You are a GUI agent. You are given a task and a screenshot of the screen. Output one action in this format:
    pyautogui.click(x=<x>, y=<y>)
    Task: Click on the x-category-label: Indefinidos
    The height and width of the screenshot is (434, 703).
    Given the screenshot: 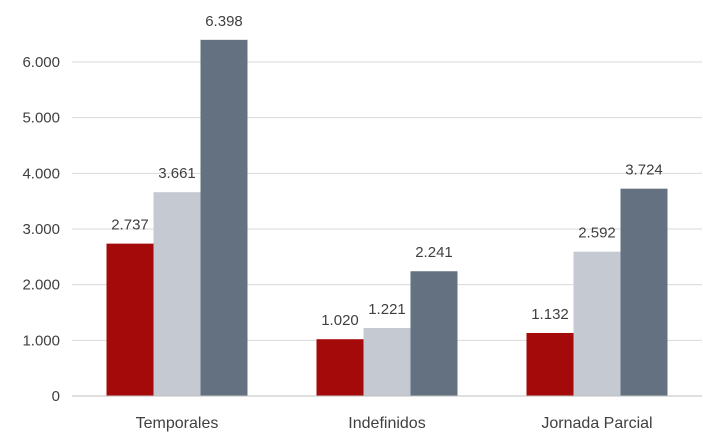 What is the action you would take?
    pyautogui.click(x=386, y=423)
    